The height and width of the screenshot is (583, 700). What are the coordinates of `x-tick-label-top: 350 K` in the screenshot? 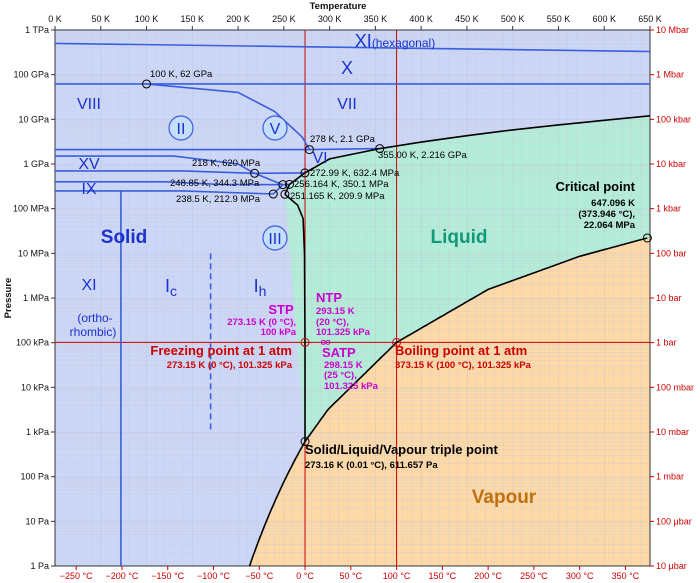 It's located at (376, 19).